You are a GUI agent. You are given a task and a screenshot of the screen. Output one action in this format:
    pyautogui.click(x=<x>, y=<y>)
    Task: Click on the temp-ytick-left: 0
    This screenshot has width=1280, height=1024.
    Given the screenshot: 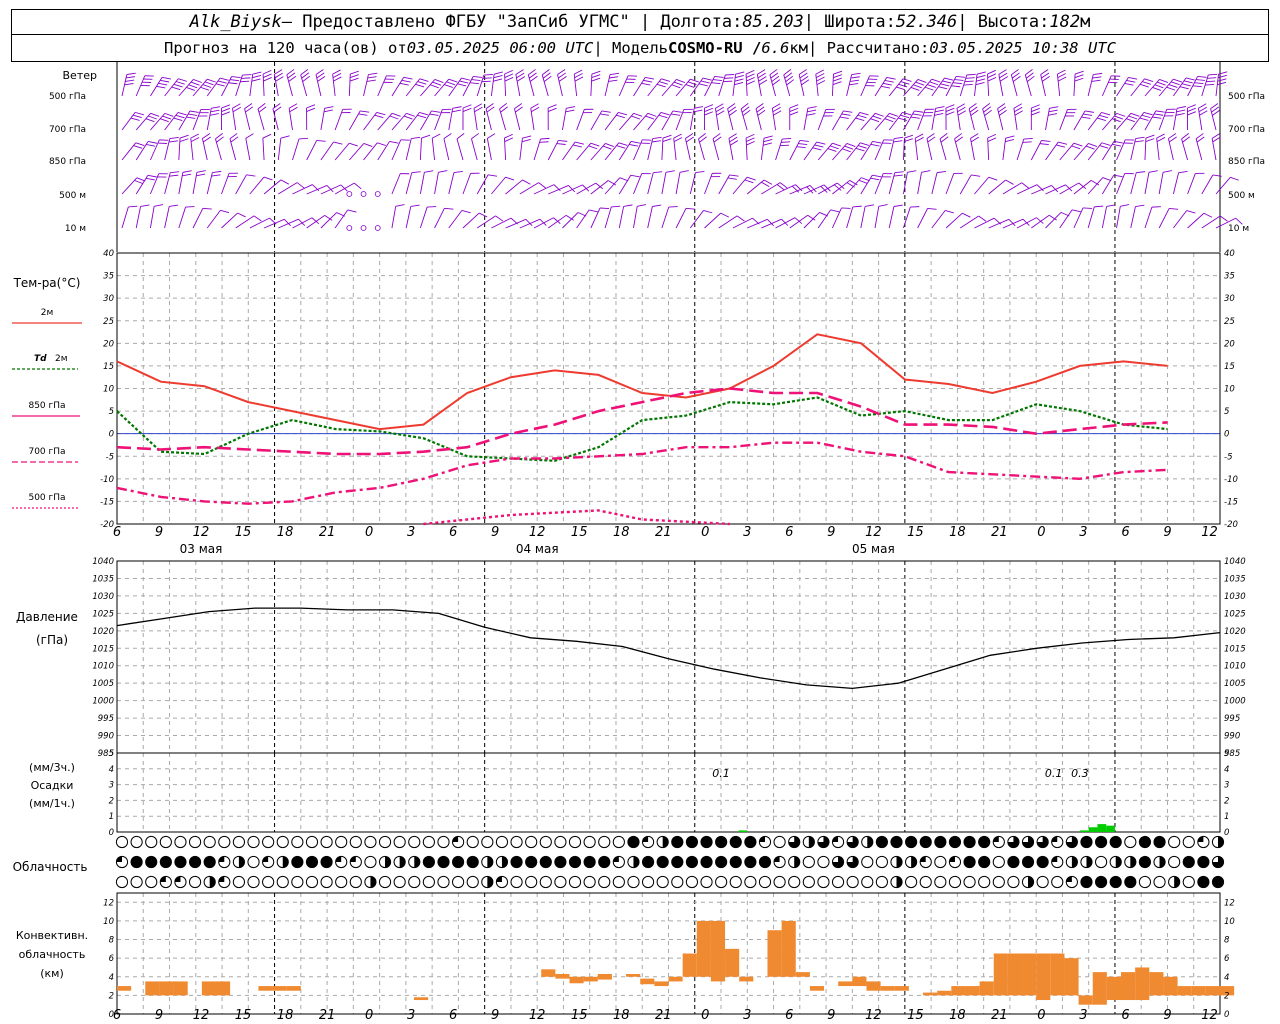 What is the action you would take?
    pyautogui.click(x=111, y=435)
    